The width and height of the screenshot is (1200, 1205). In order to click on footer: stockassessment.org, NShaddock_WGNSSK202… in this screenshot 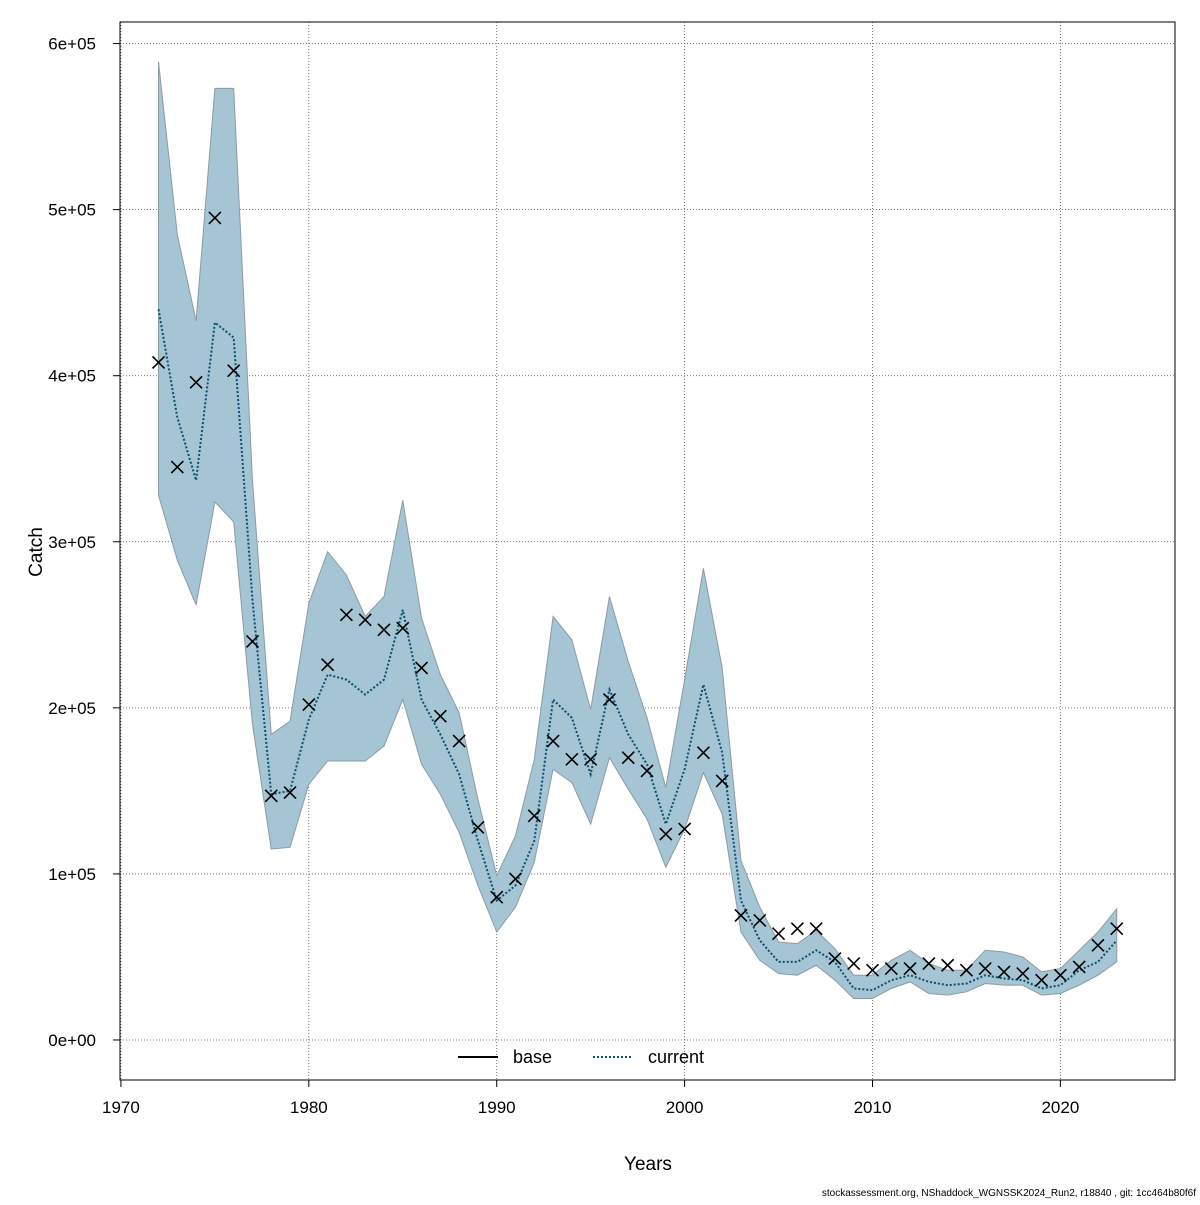, I will do `click(1009, 1193)`.